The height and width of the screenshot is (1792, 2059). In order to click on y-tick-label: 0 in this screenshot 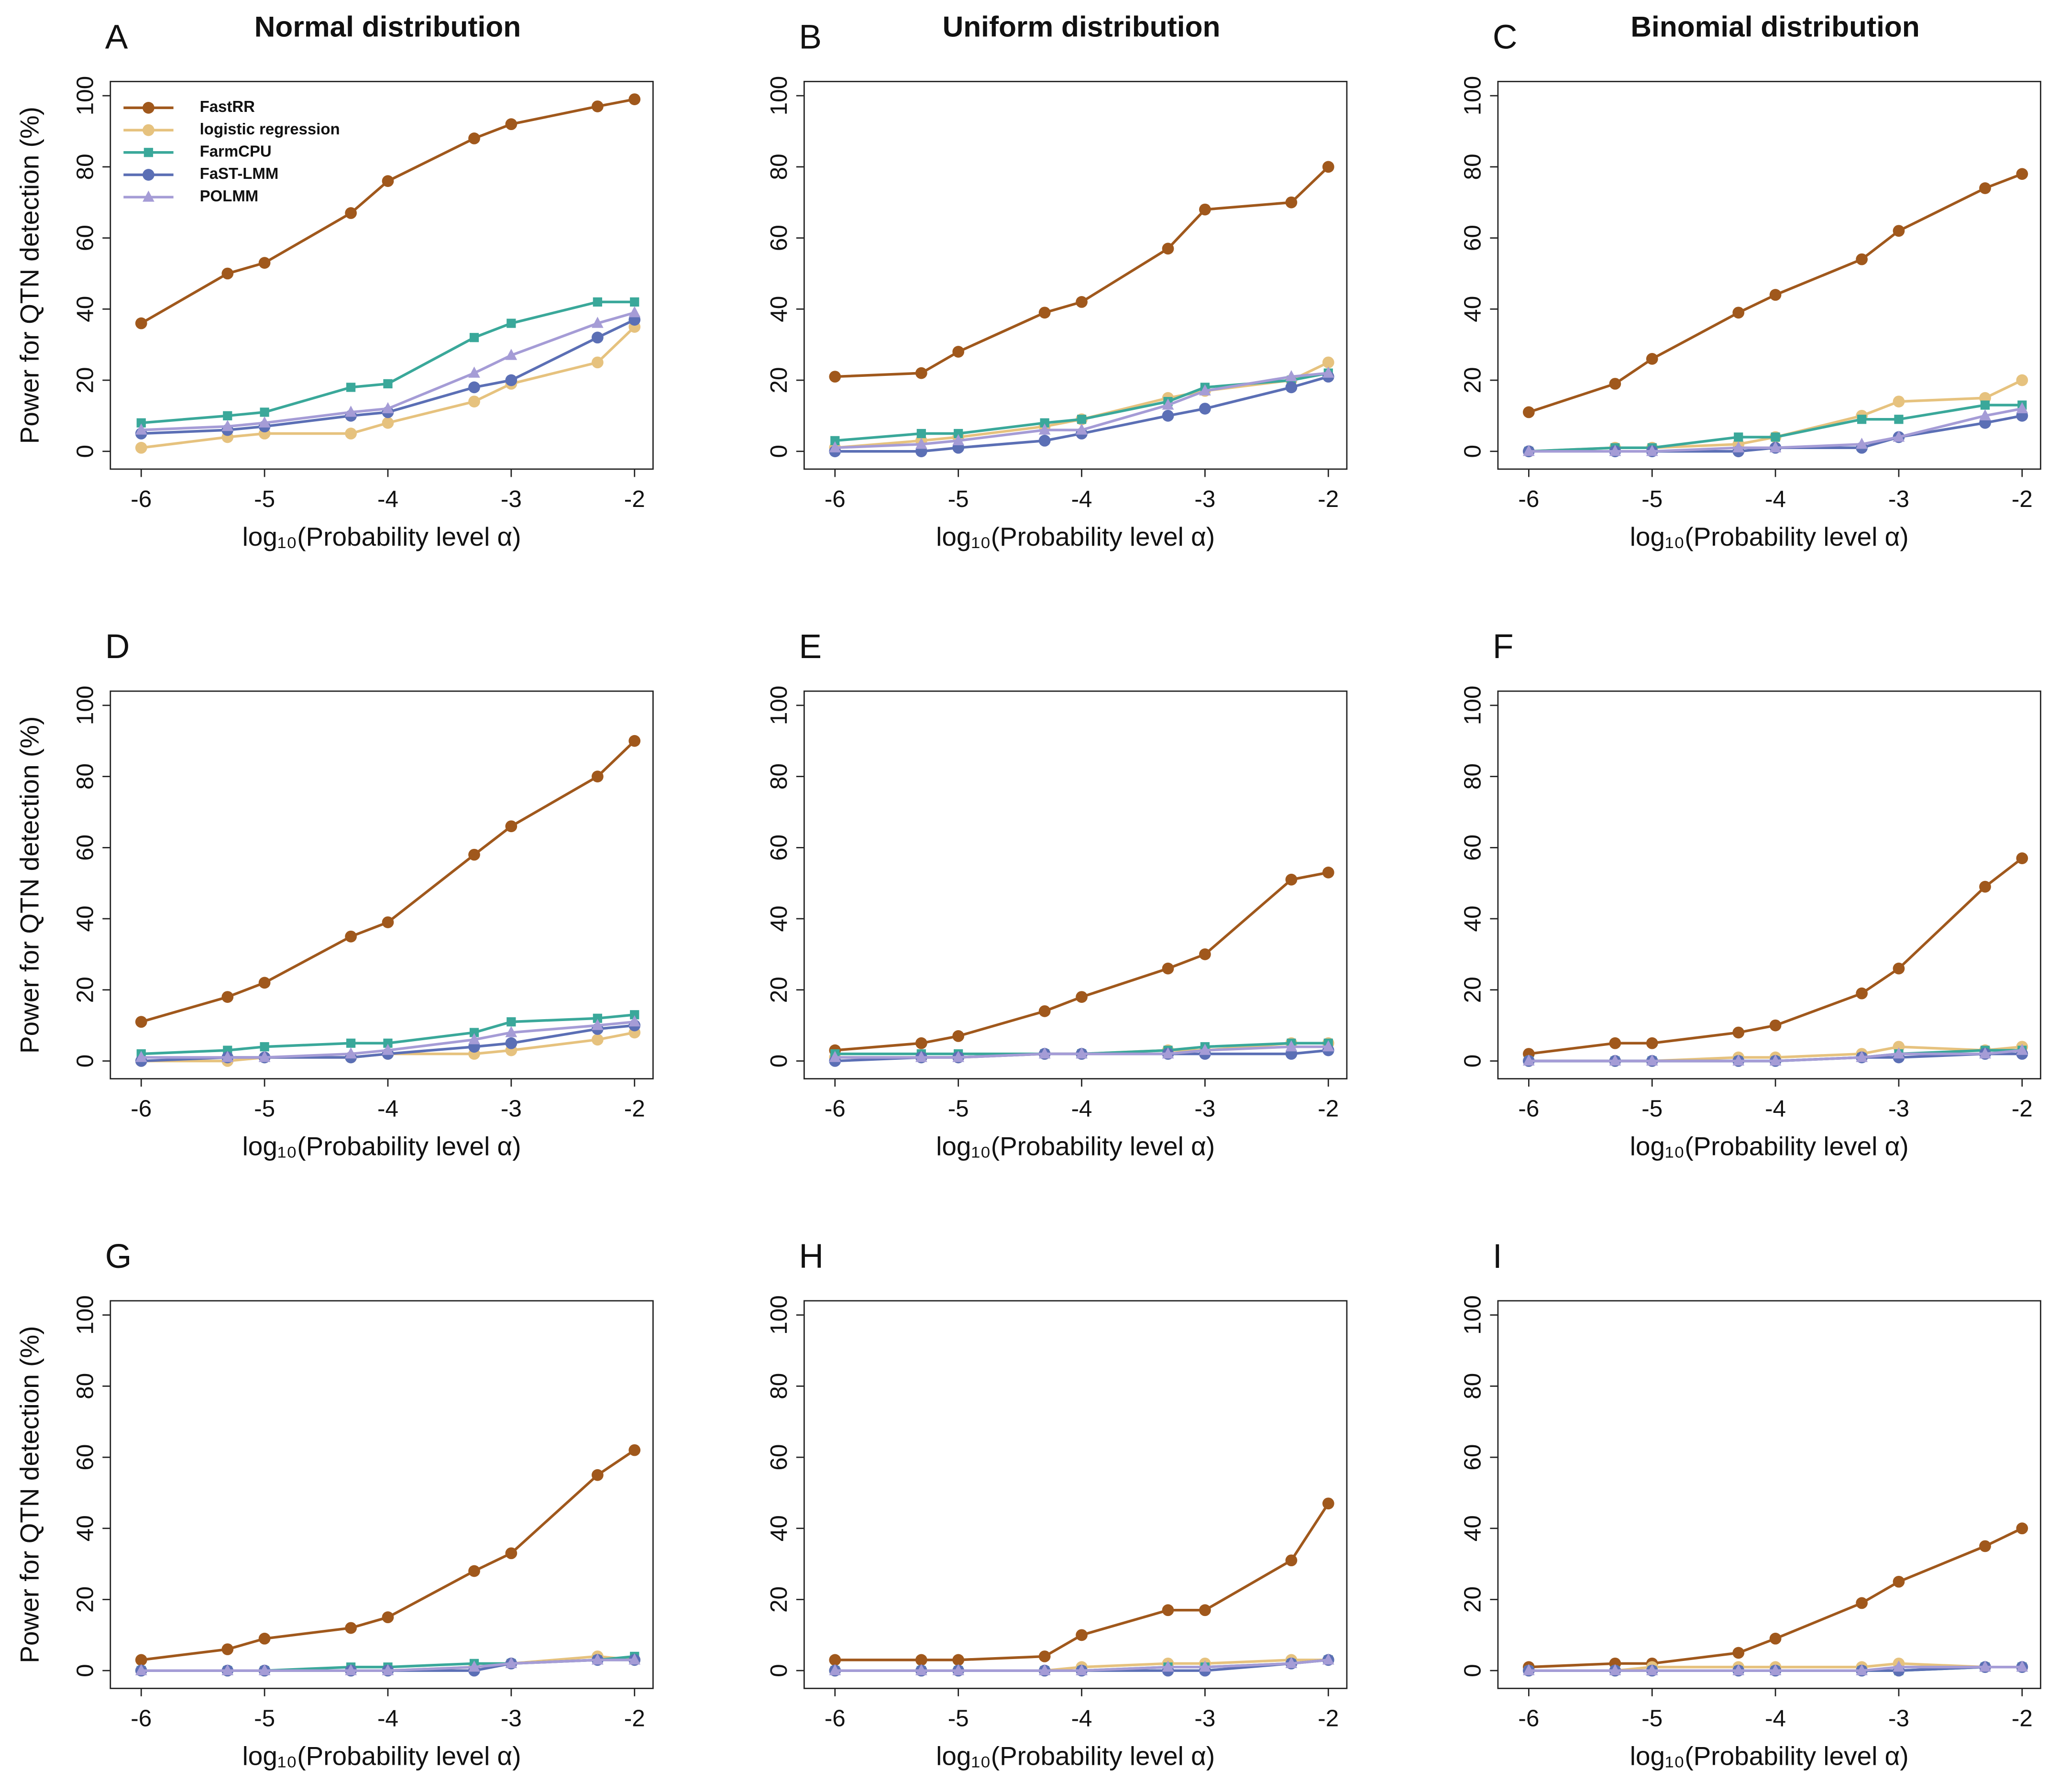, I will do `click(779, 1670)`.